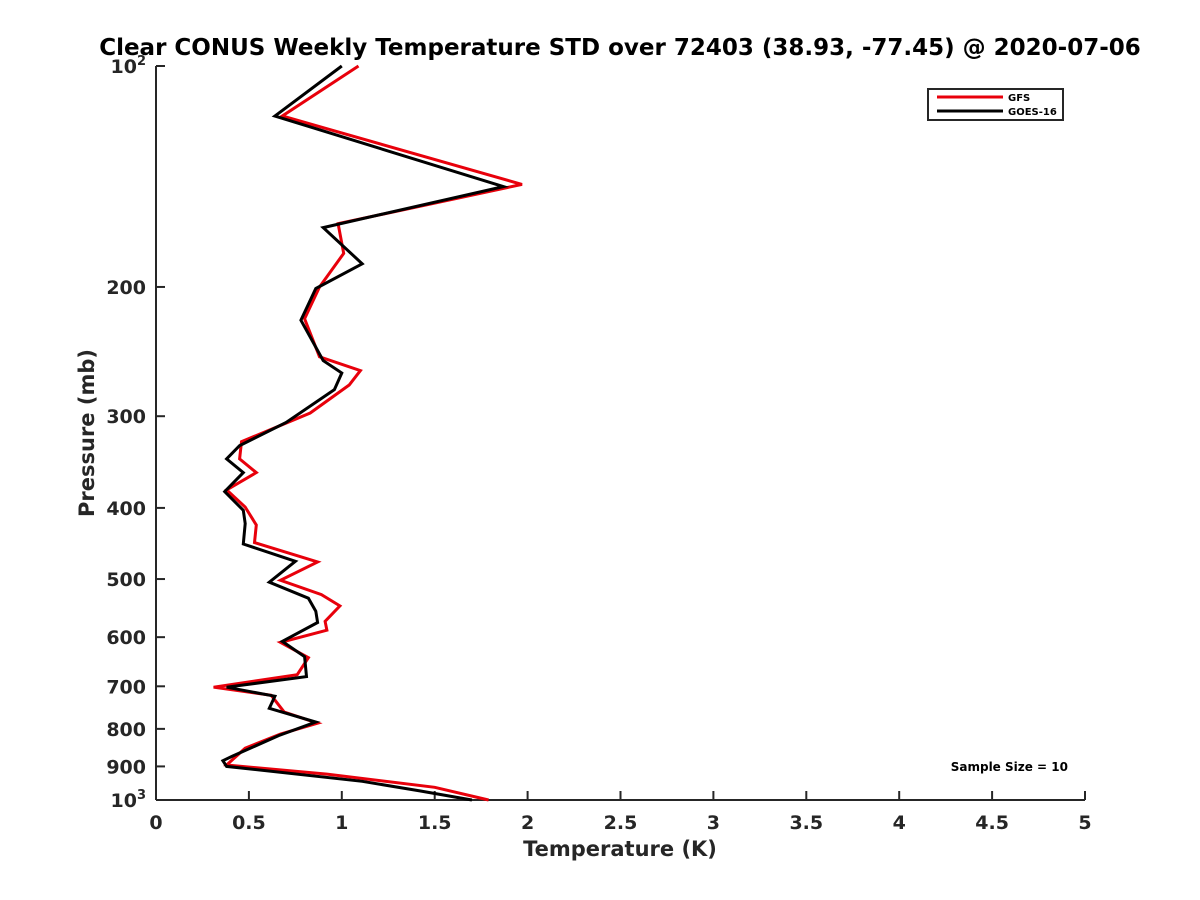 This screenshot has height=900, width=1200. Describe the element at coordinates (1019, 98) in the screenshot. I see `legend-label: GFS` at that location.